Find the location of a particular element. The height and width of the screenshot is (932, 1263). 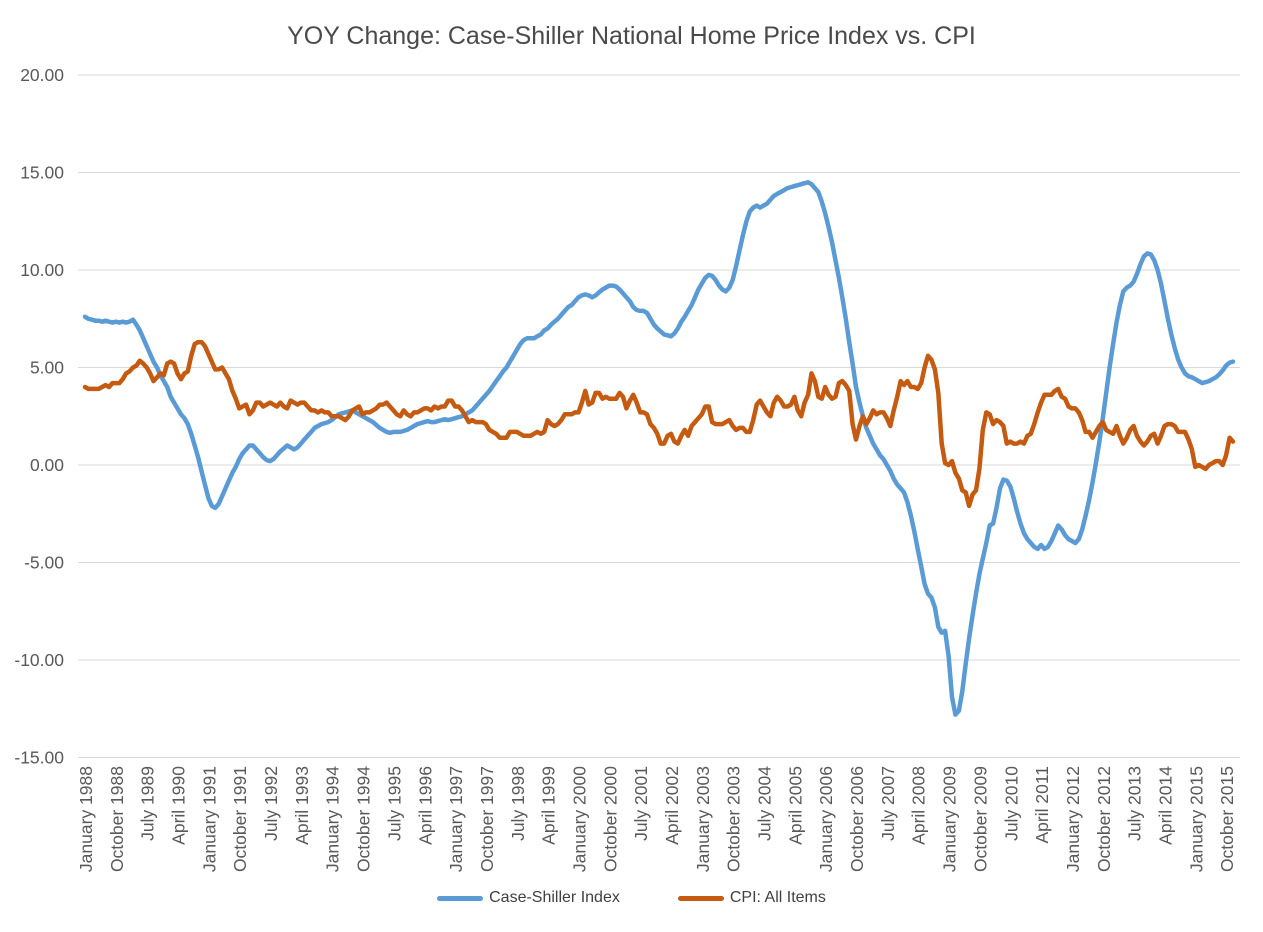

x-axis-label: October 2009 is located at coordinates (980, 819).